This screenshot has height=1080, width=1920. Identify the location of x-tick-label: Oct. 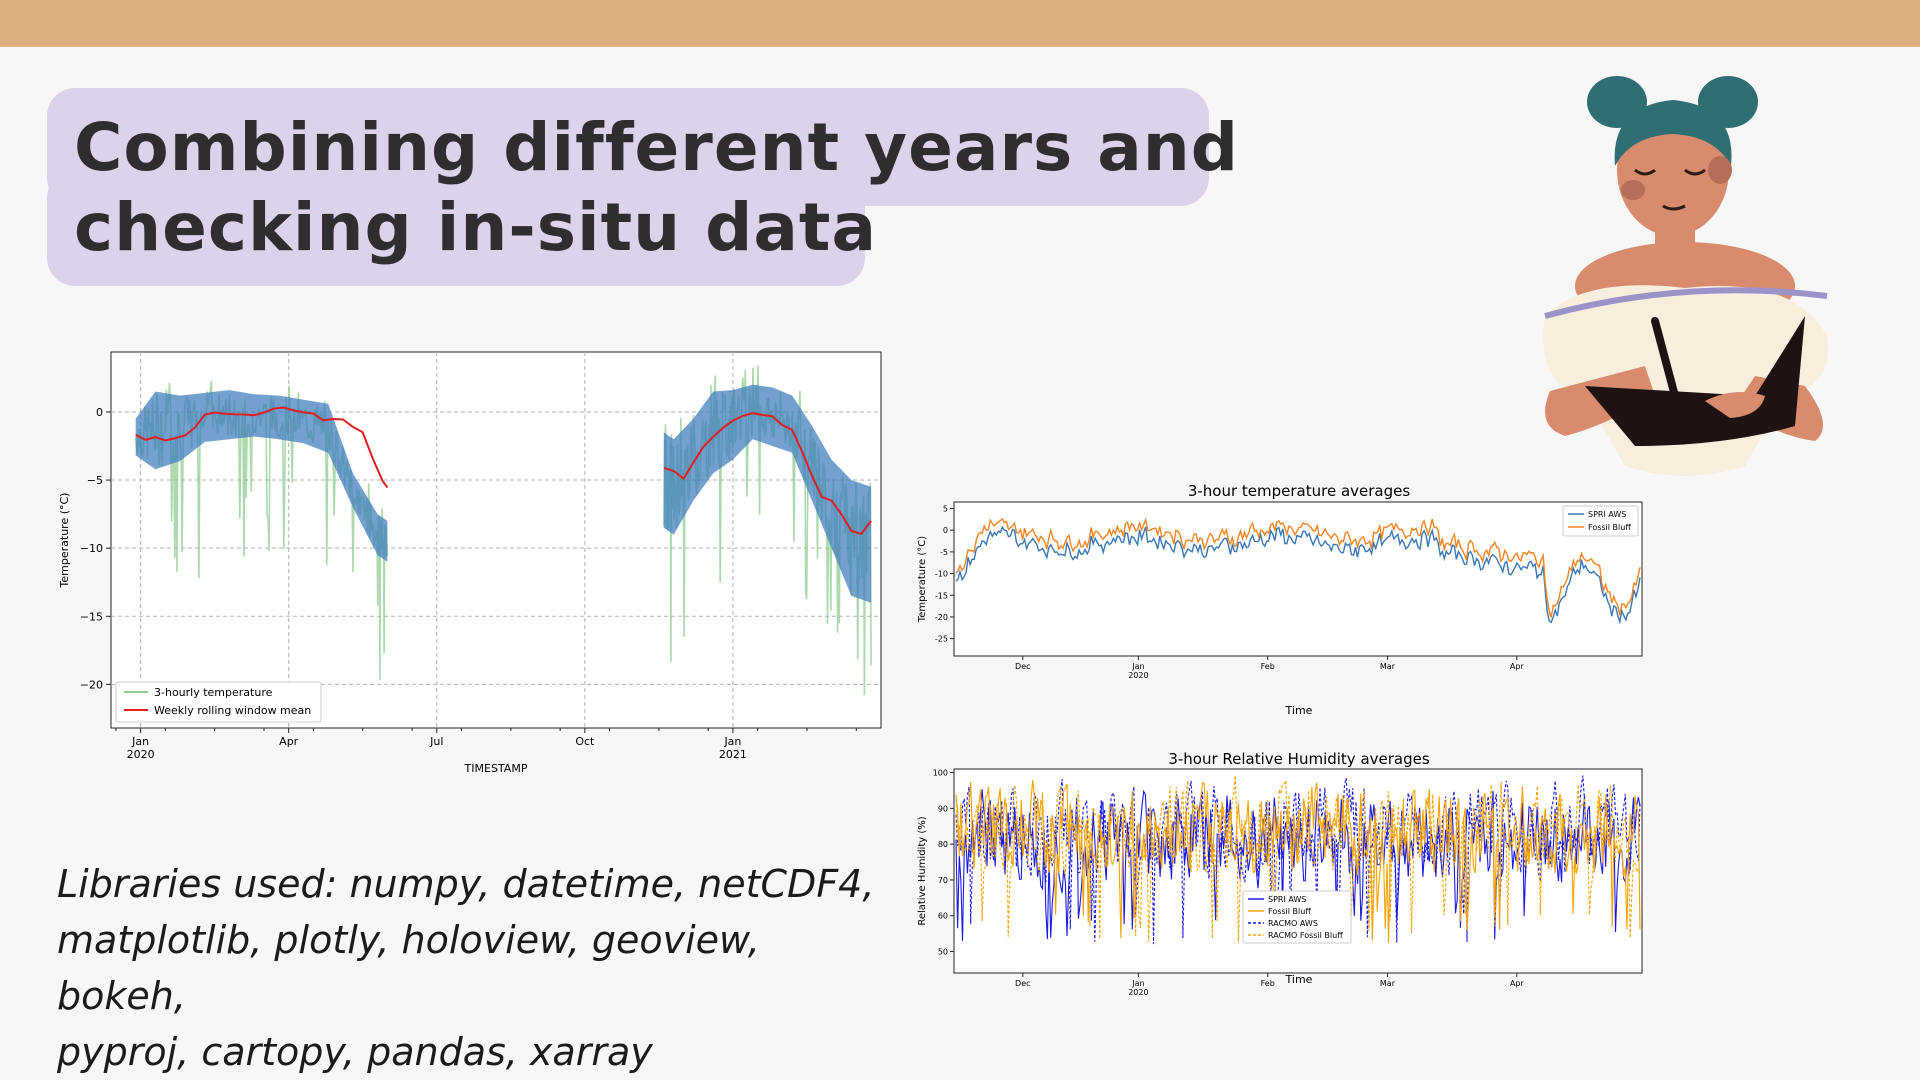
(585, 741).